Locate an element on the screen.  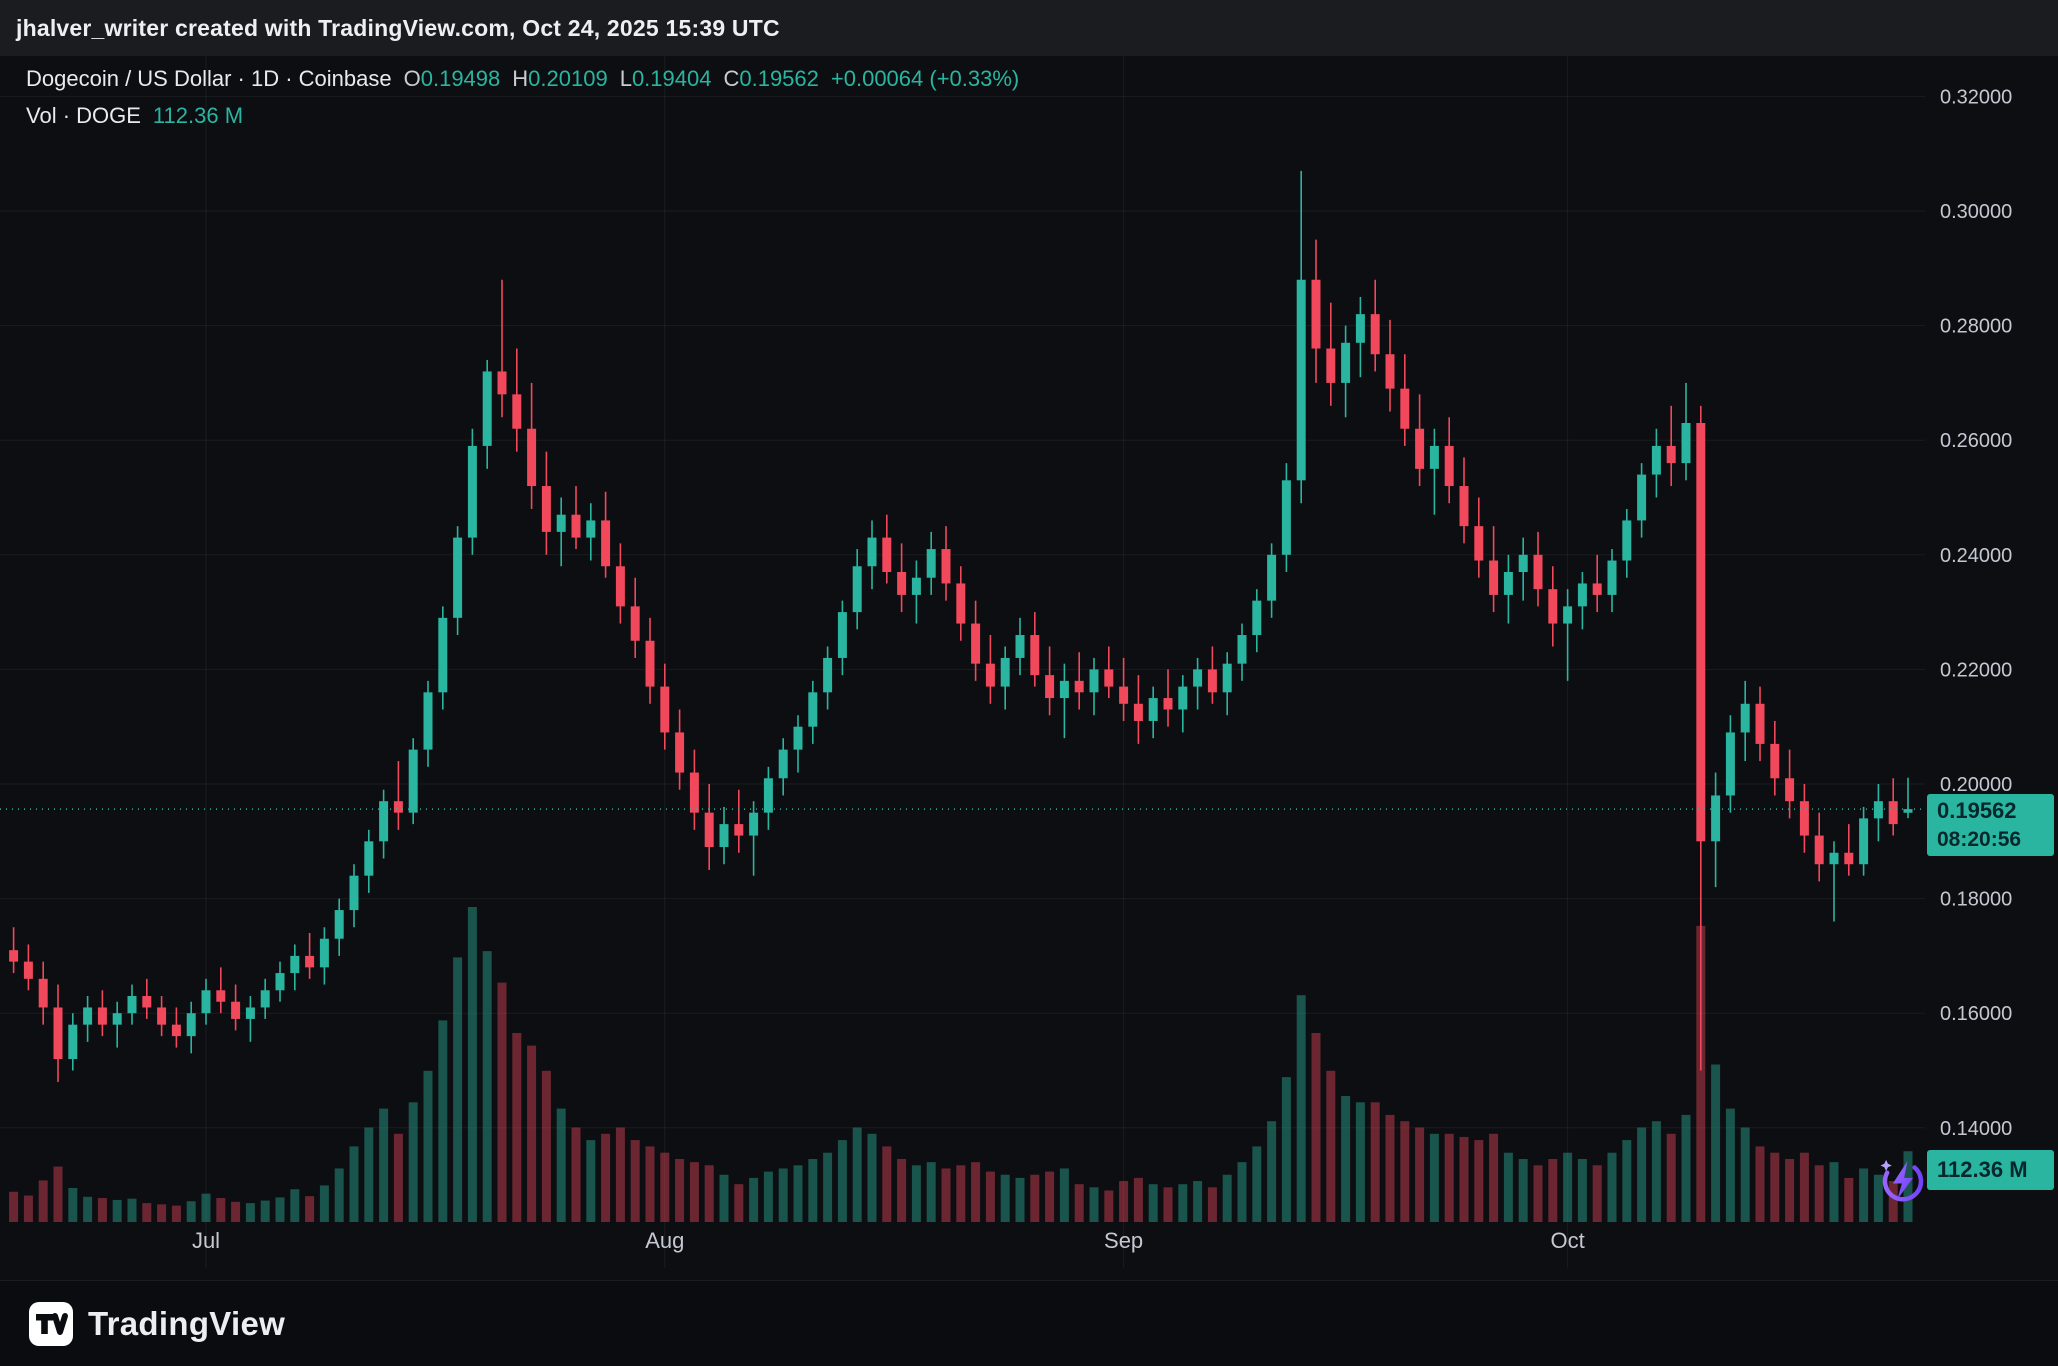
last-price-badge: 0.19562 08:20:56 is located at coordinates (1990, 825).